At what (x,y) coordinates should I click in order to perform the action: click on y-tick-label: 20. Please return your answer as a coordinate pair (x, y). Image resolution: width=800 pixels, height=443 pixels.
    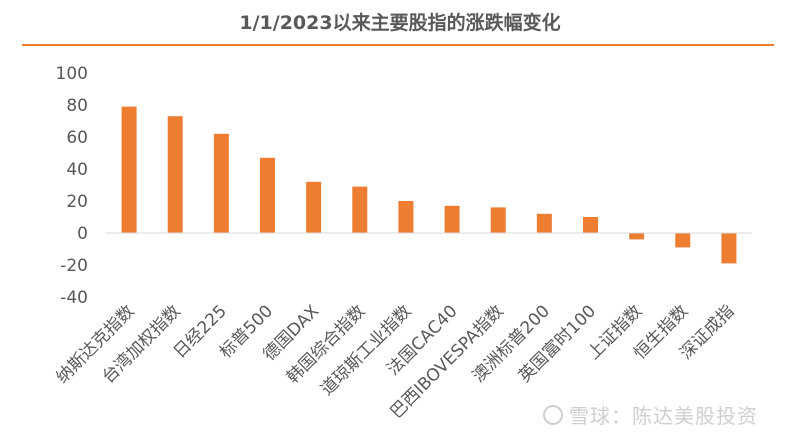
    Looking at the image, I should click on (77, 202).